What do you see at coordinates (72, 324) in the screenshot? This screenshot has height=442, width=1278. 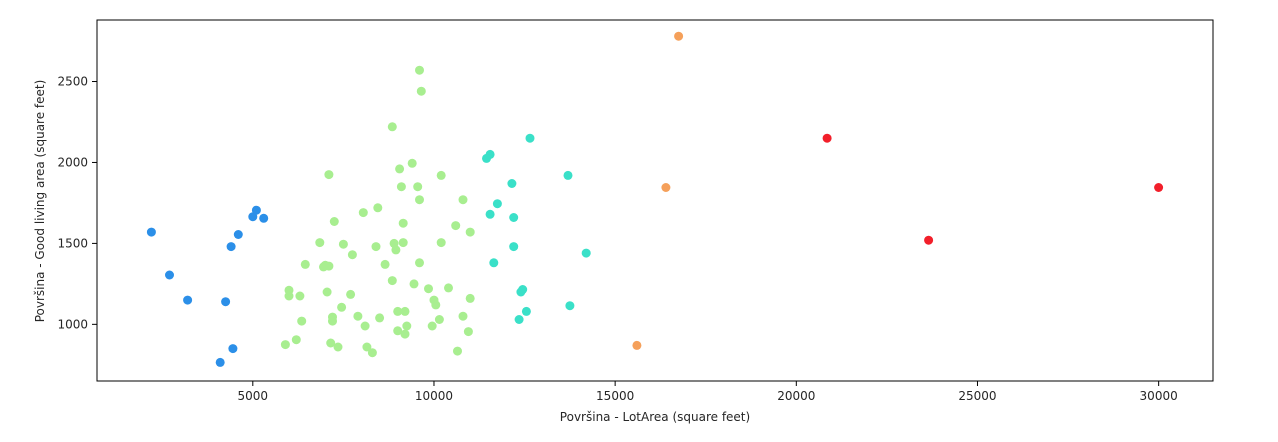 I see `y-tick-label: 1000` at bounding box center [72, 324].